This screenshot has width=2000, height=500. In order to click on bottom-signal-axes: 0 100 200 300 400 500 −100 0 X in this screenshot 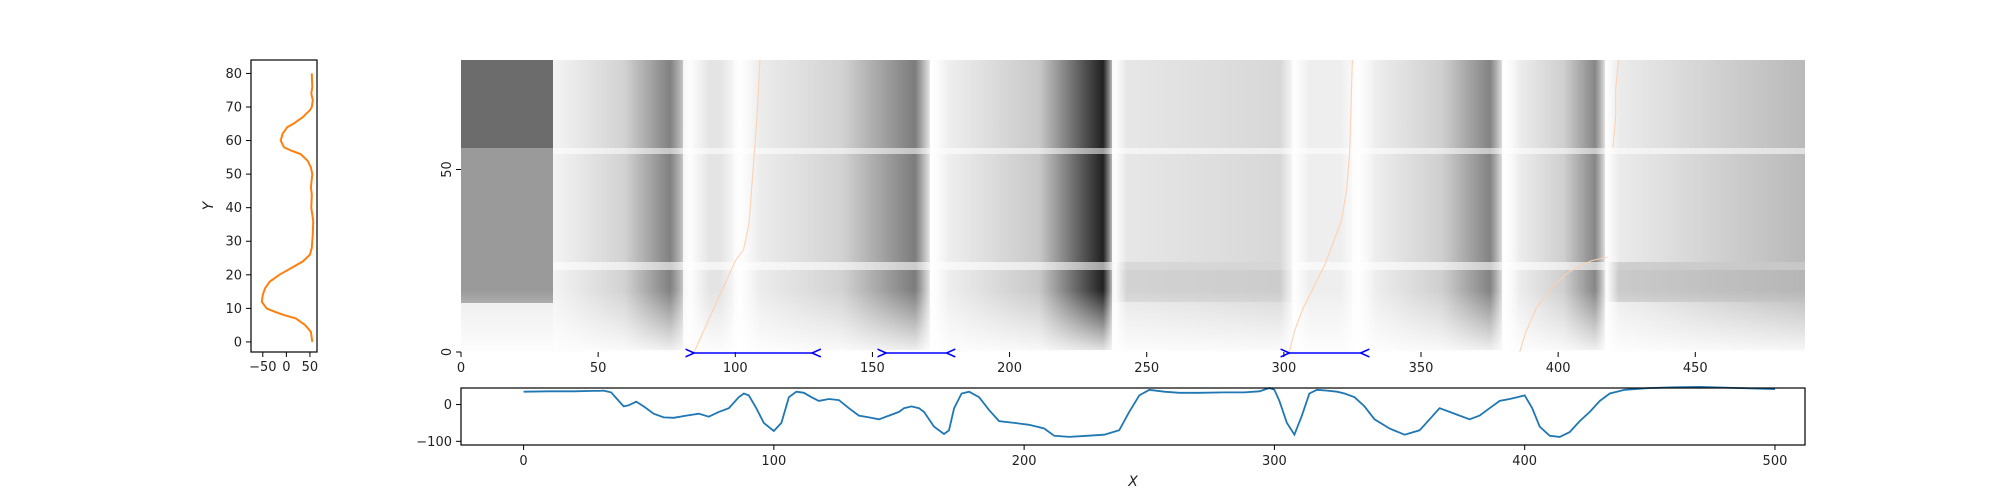, I will do `click(1101, 444)`.